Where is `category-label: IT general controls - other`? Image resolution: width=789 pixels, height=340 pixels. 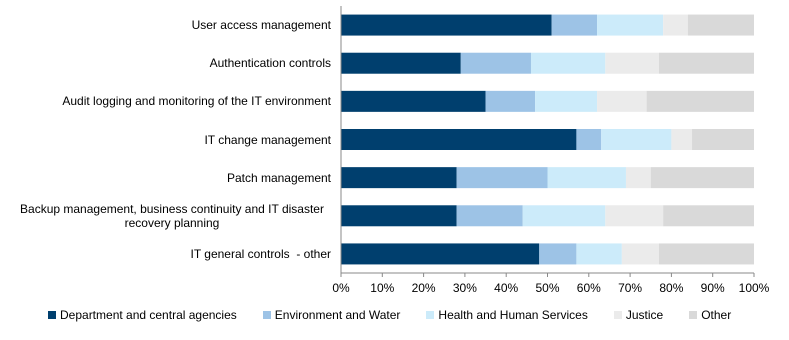 category-label: IT general controls - other is located at coordinates (260, 253).